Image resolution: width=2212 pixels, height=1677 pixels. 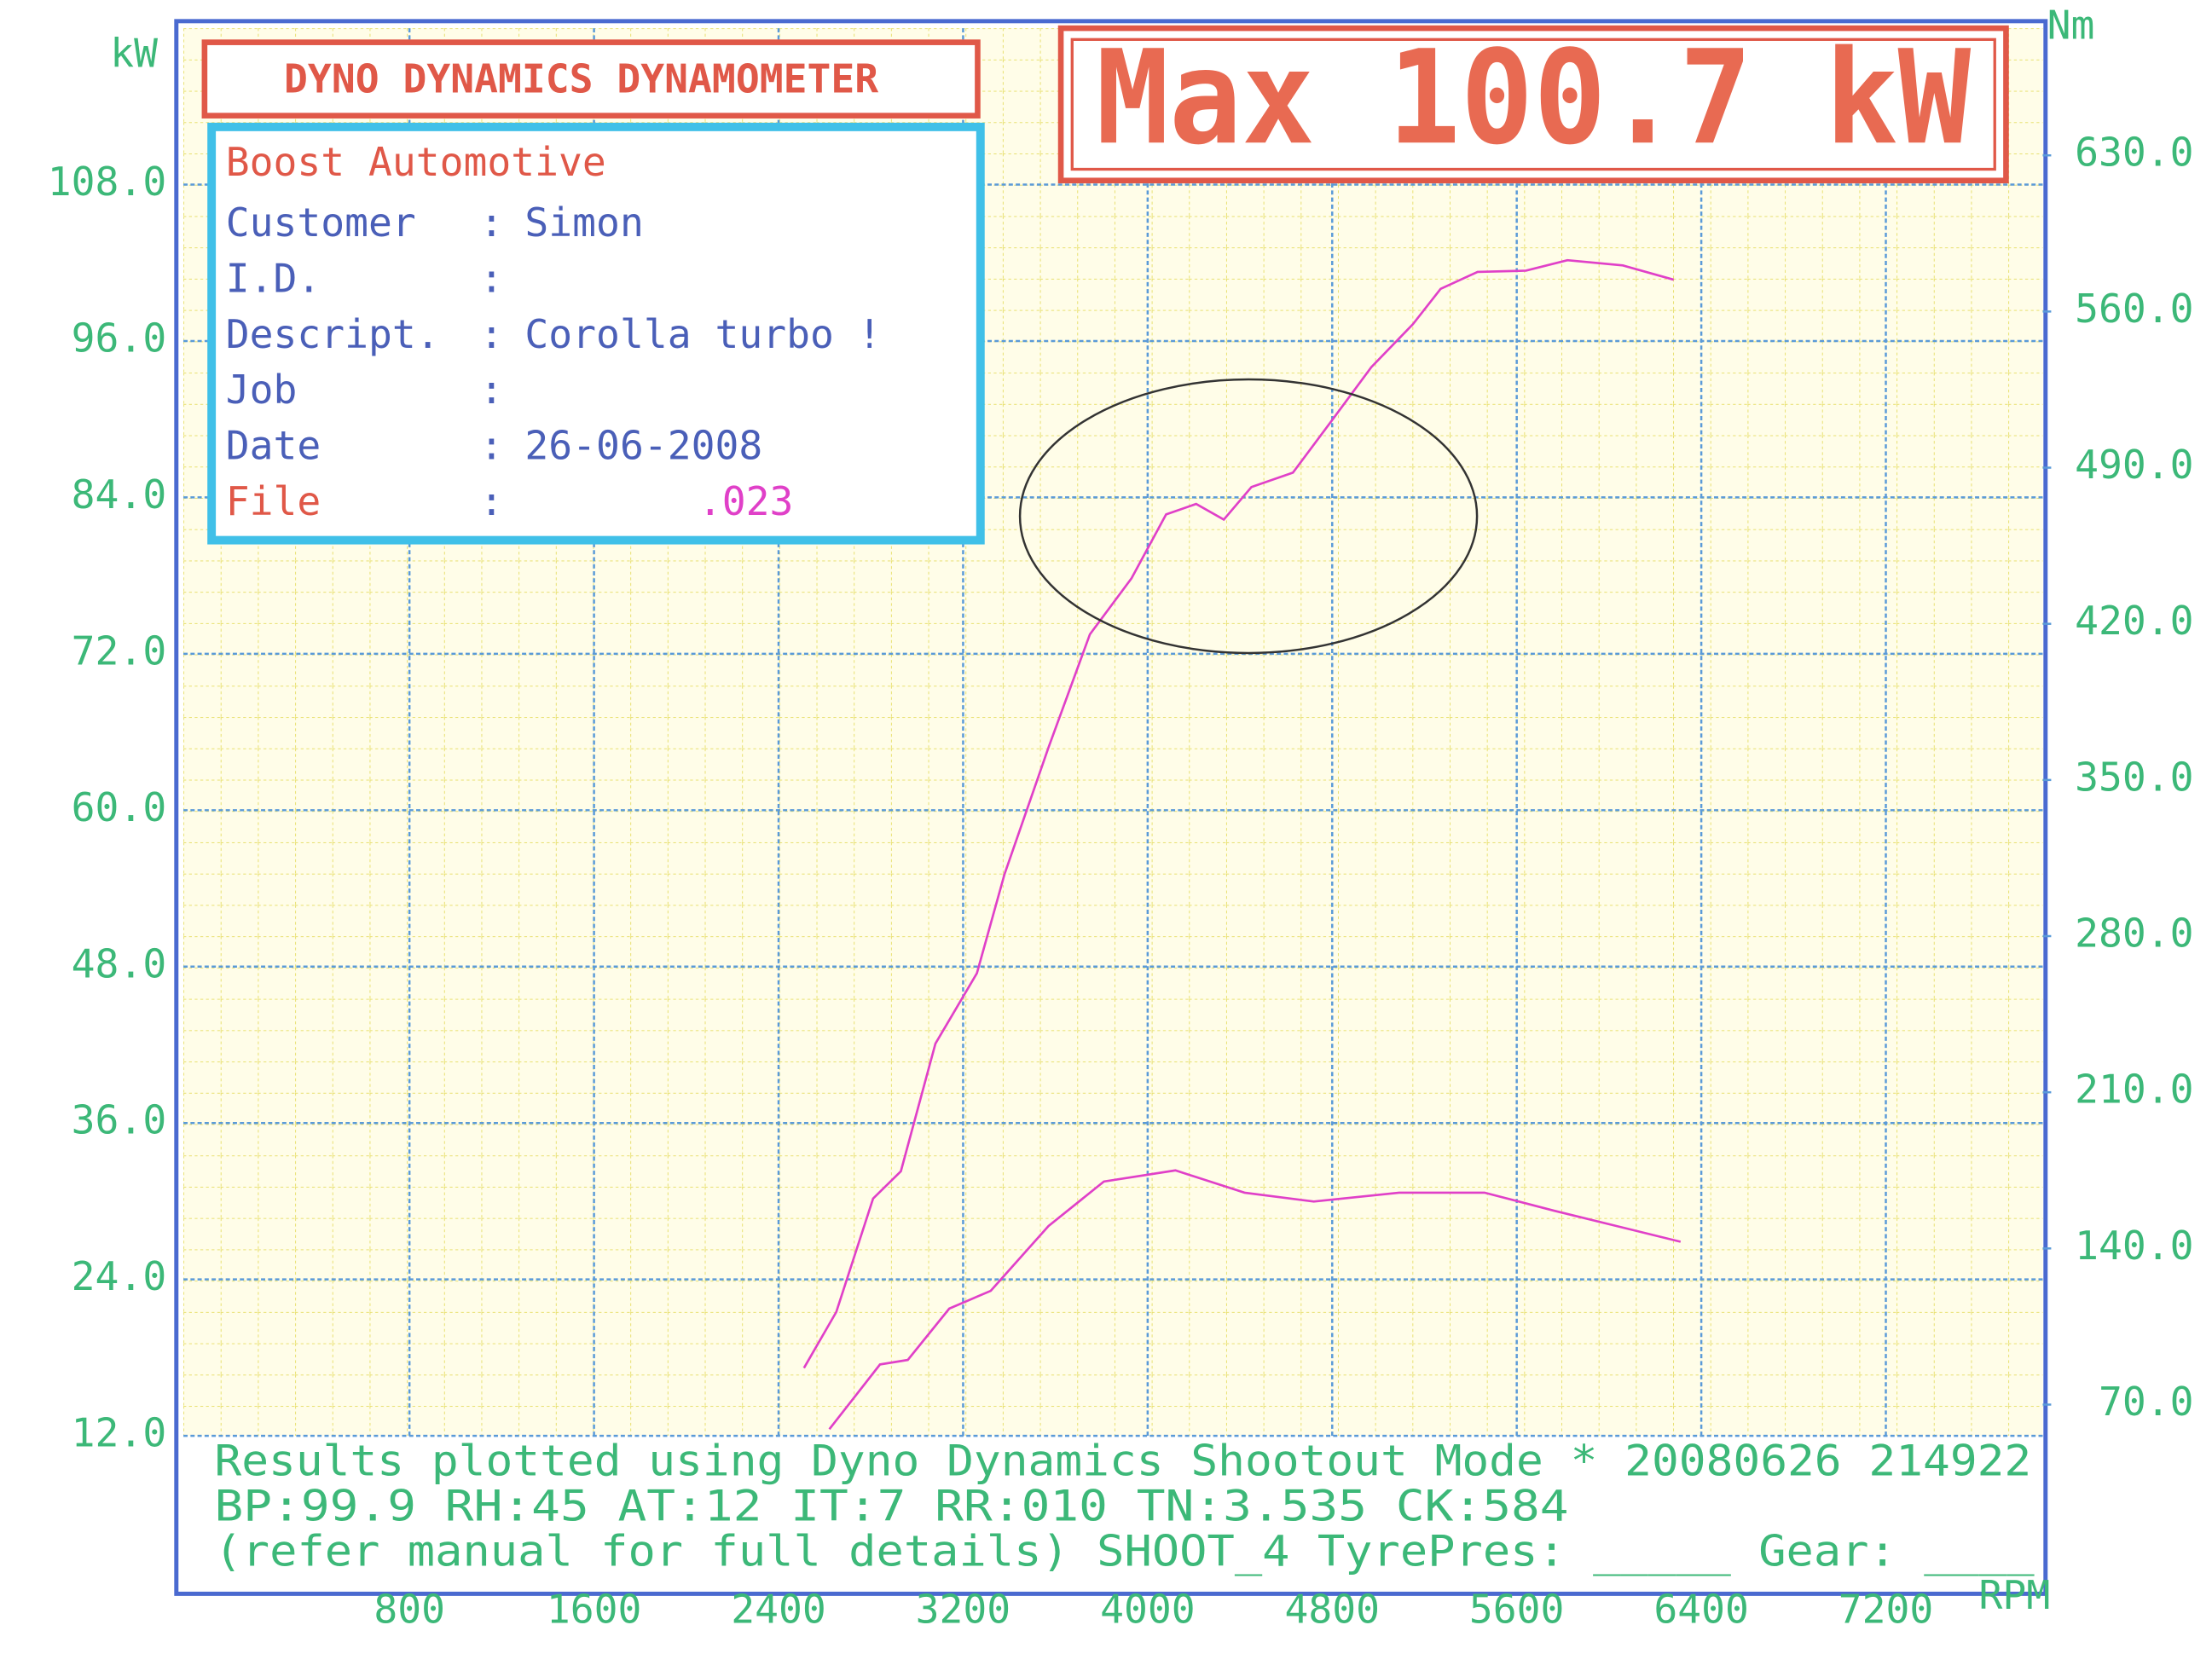 I want to click on header-box, so click(x=591, y=79).